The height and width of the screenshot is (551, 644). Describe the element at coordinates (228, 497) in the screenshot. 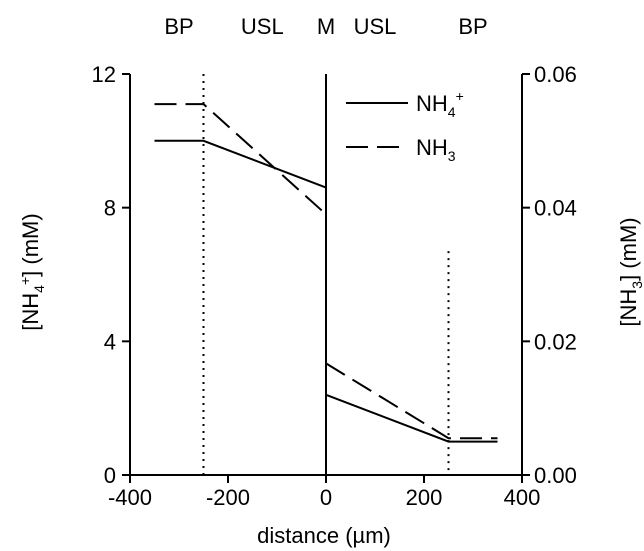

I see `x-tick-label: -200` at that location.